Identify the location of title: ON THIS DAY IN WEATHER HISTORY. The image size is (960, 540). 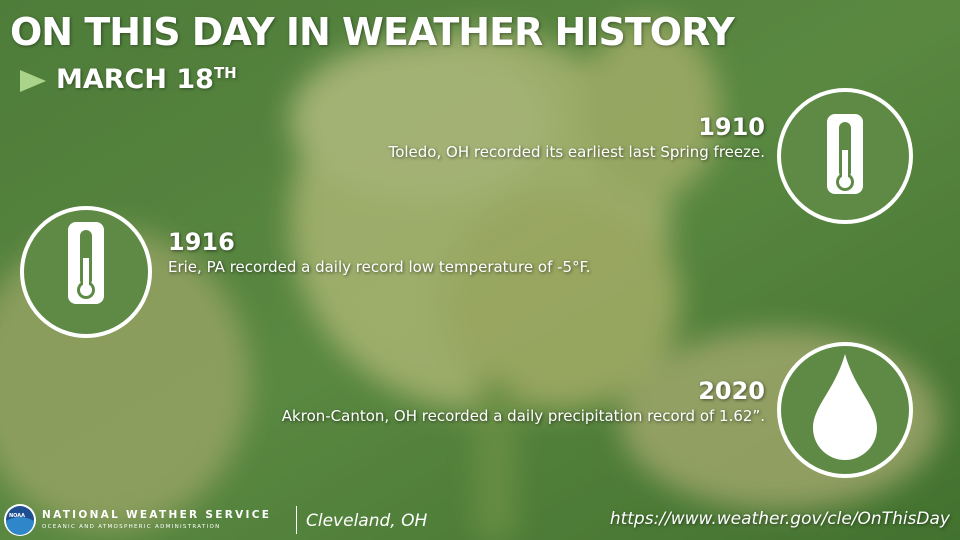
(372, 32).